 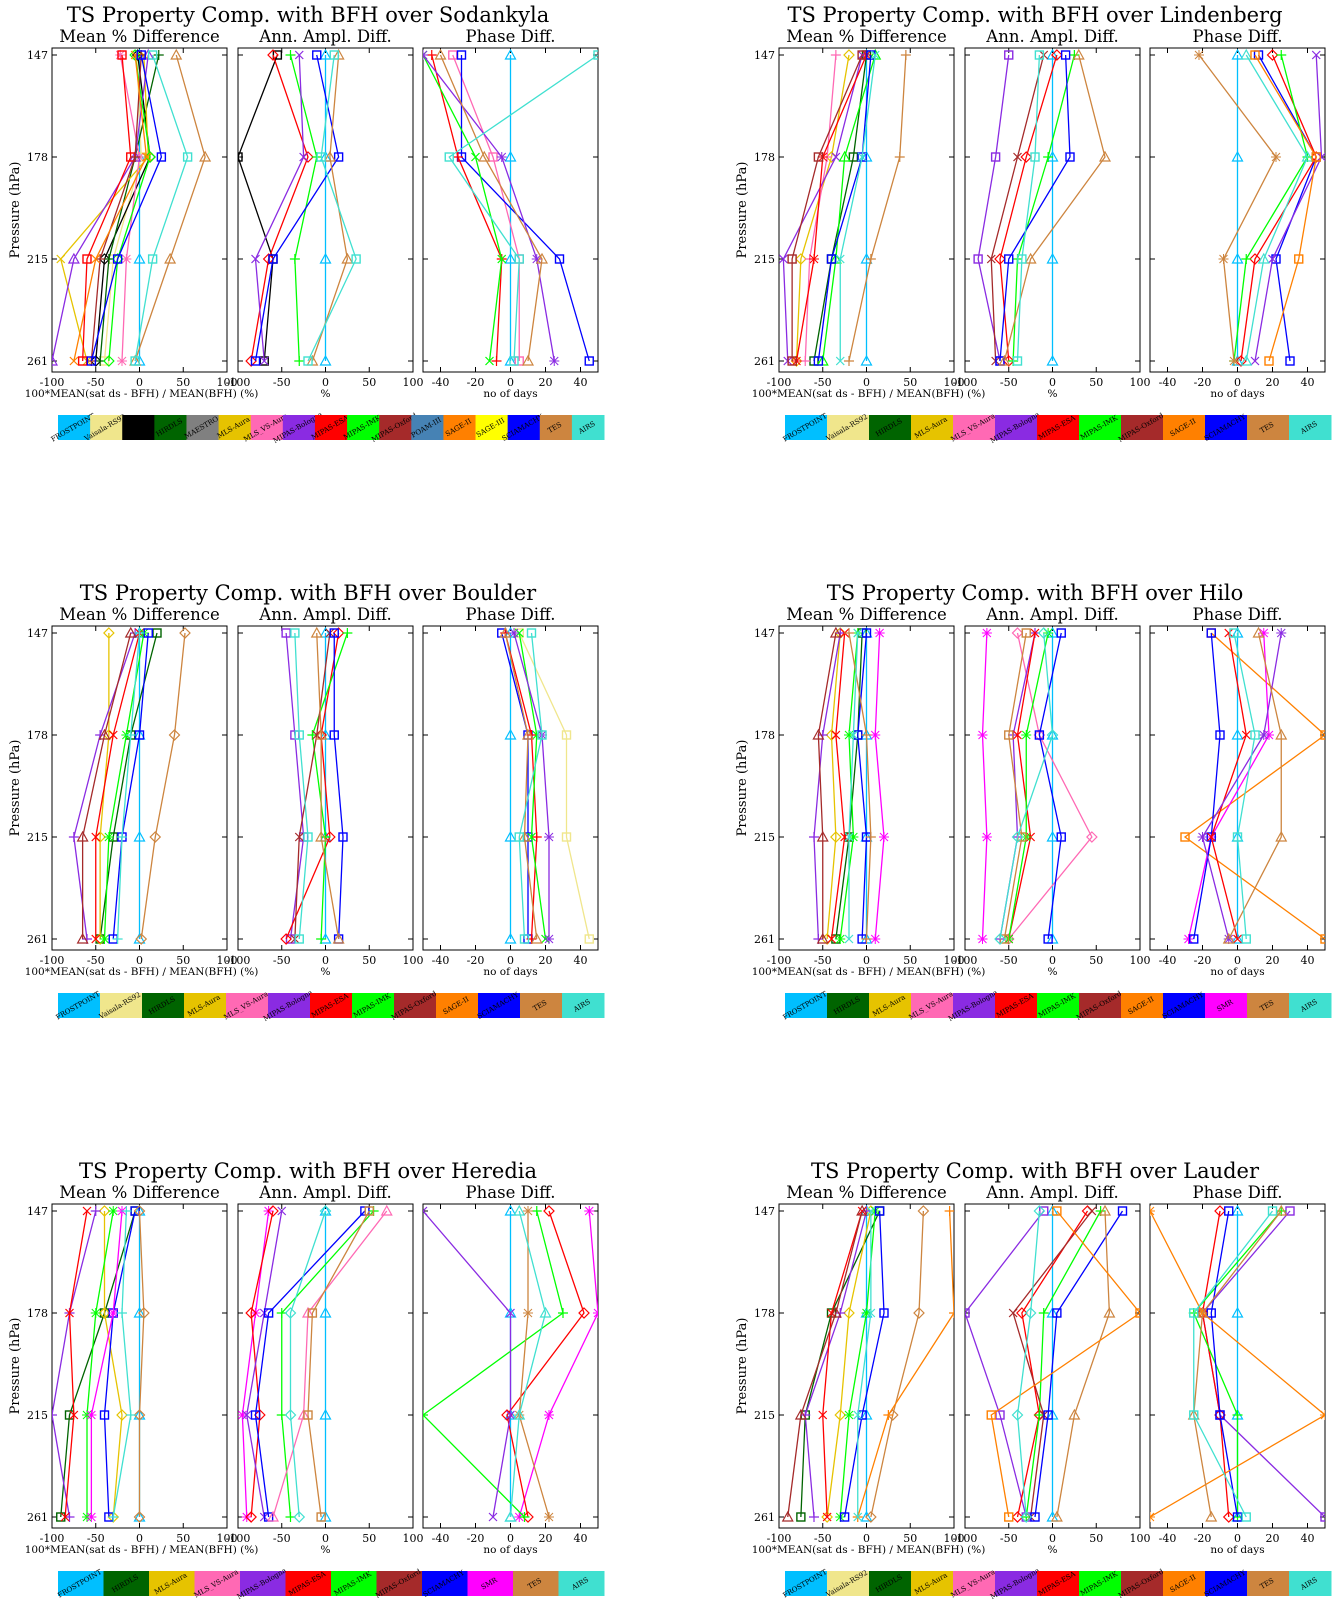 What do you see at coordinates (764, 1415) in the screenshot?
I see `y-tick-label: 215` at bounding box center [764, 1415].